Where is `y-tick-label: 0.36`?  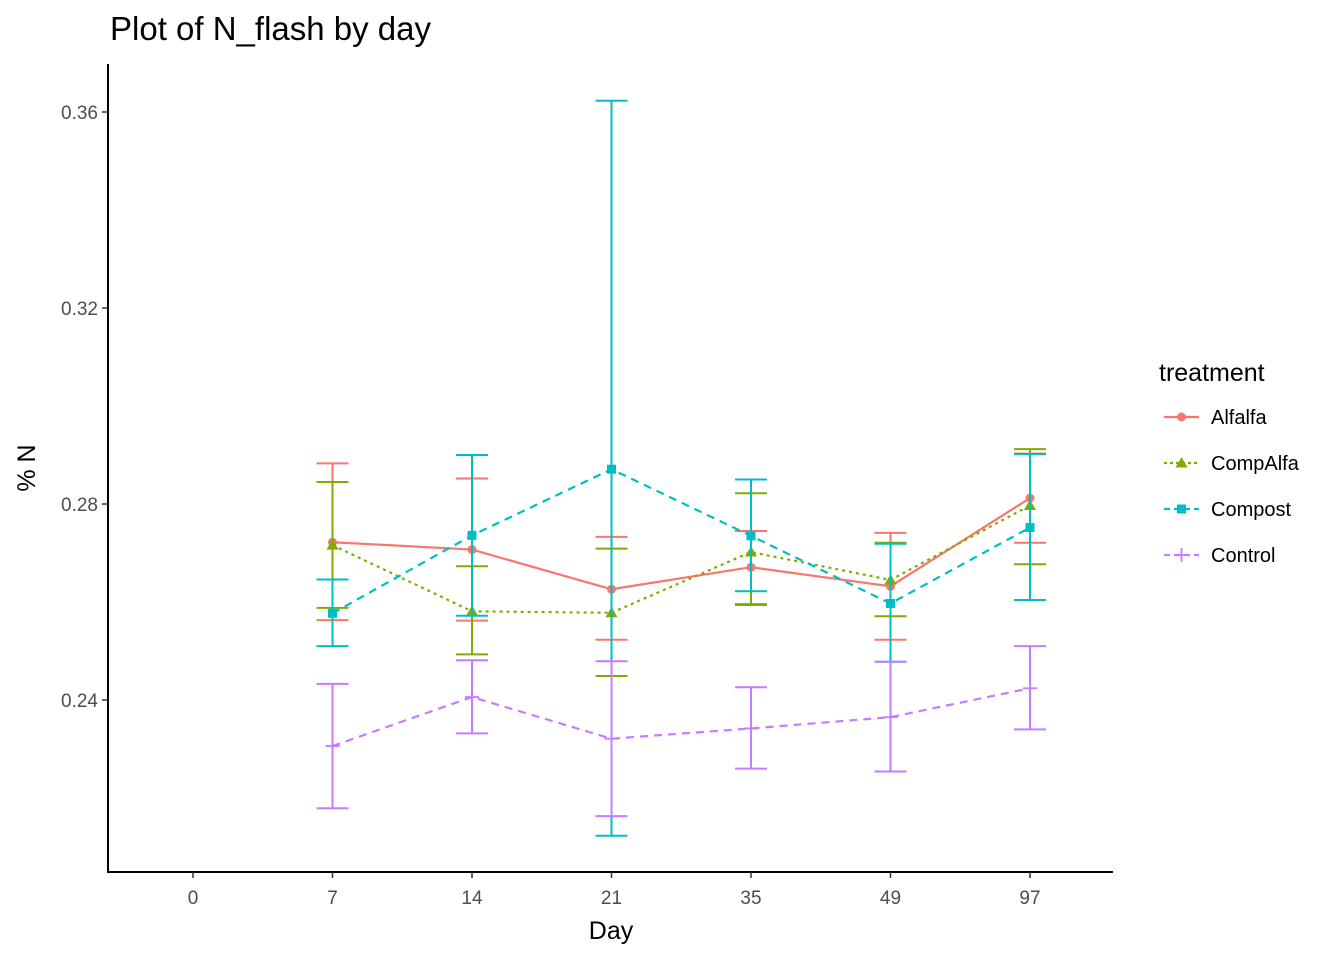
y-tick-label: 0.36 is located at coordinates (79, 113).